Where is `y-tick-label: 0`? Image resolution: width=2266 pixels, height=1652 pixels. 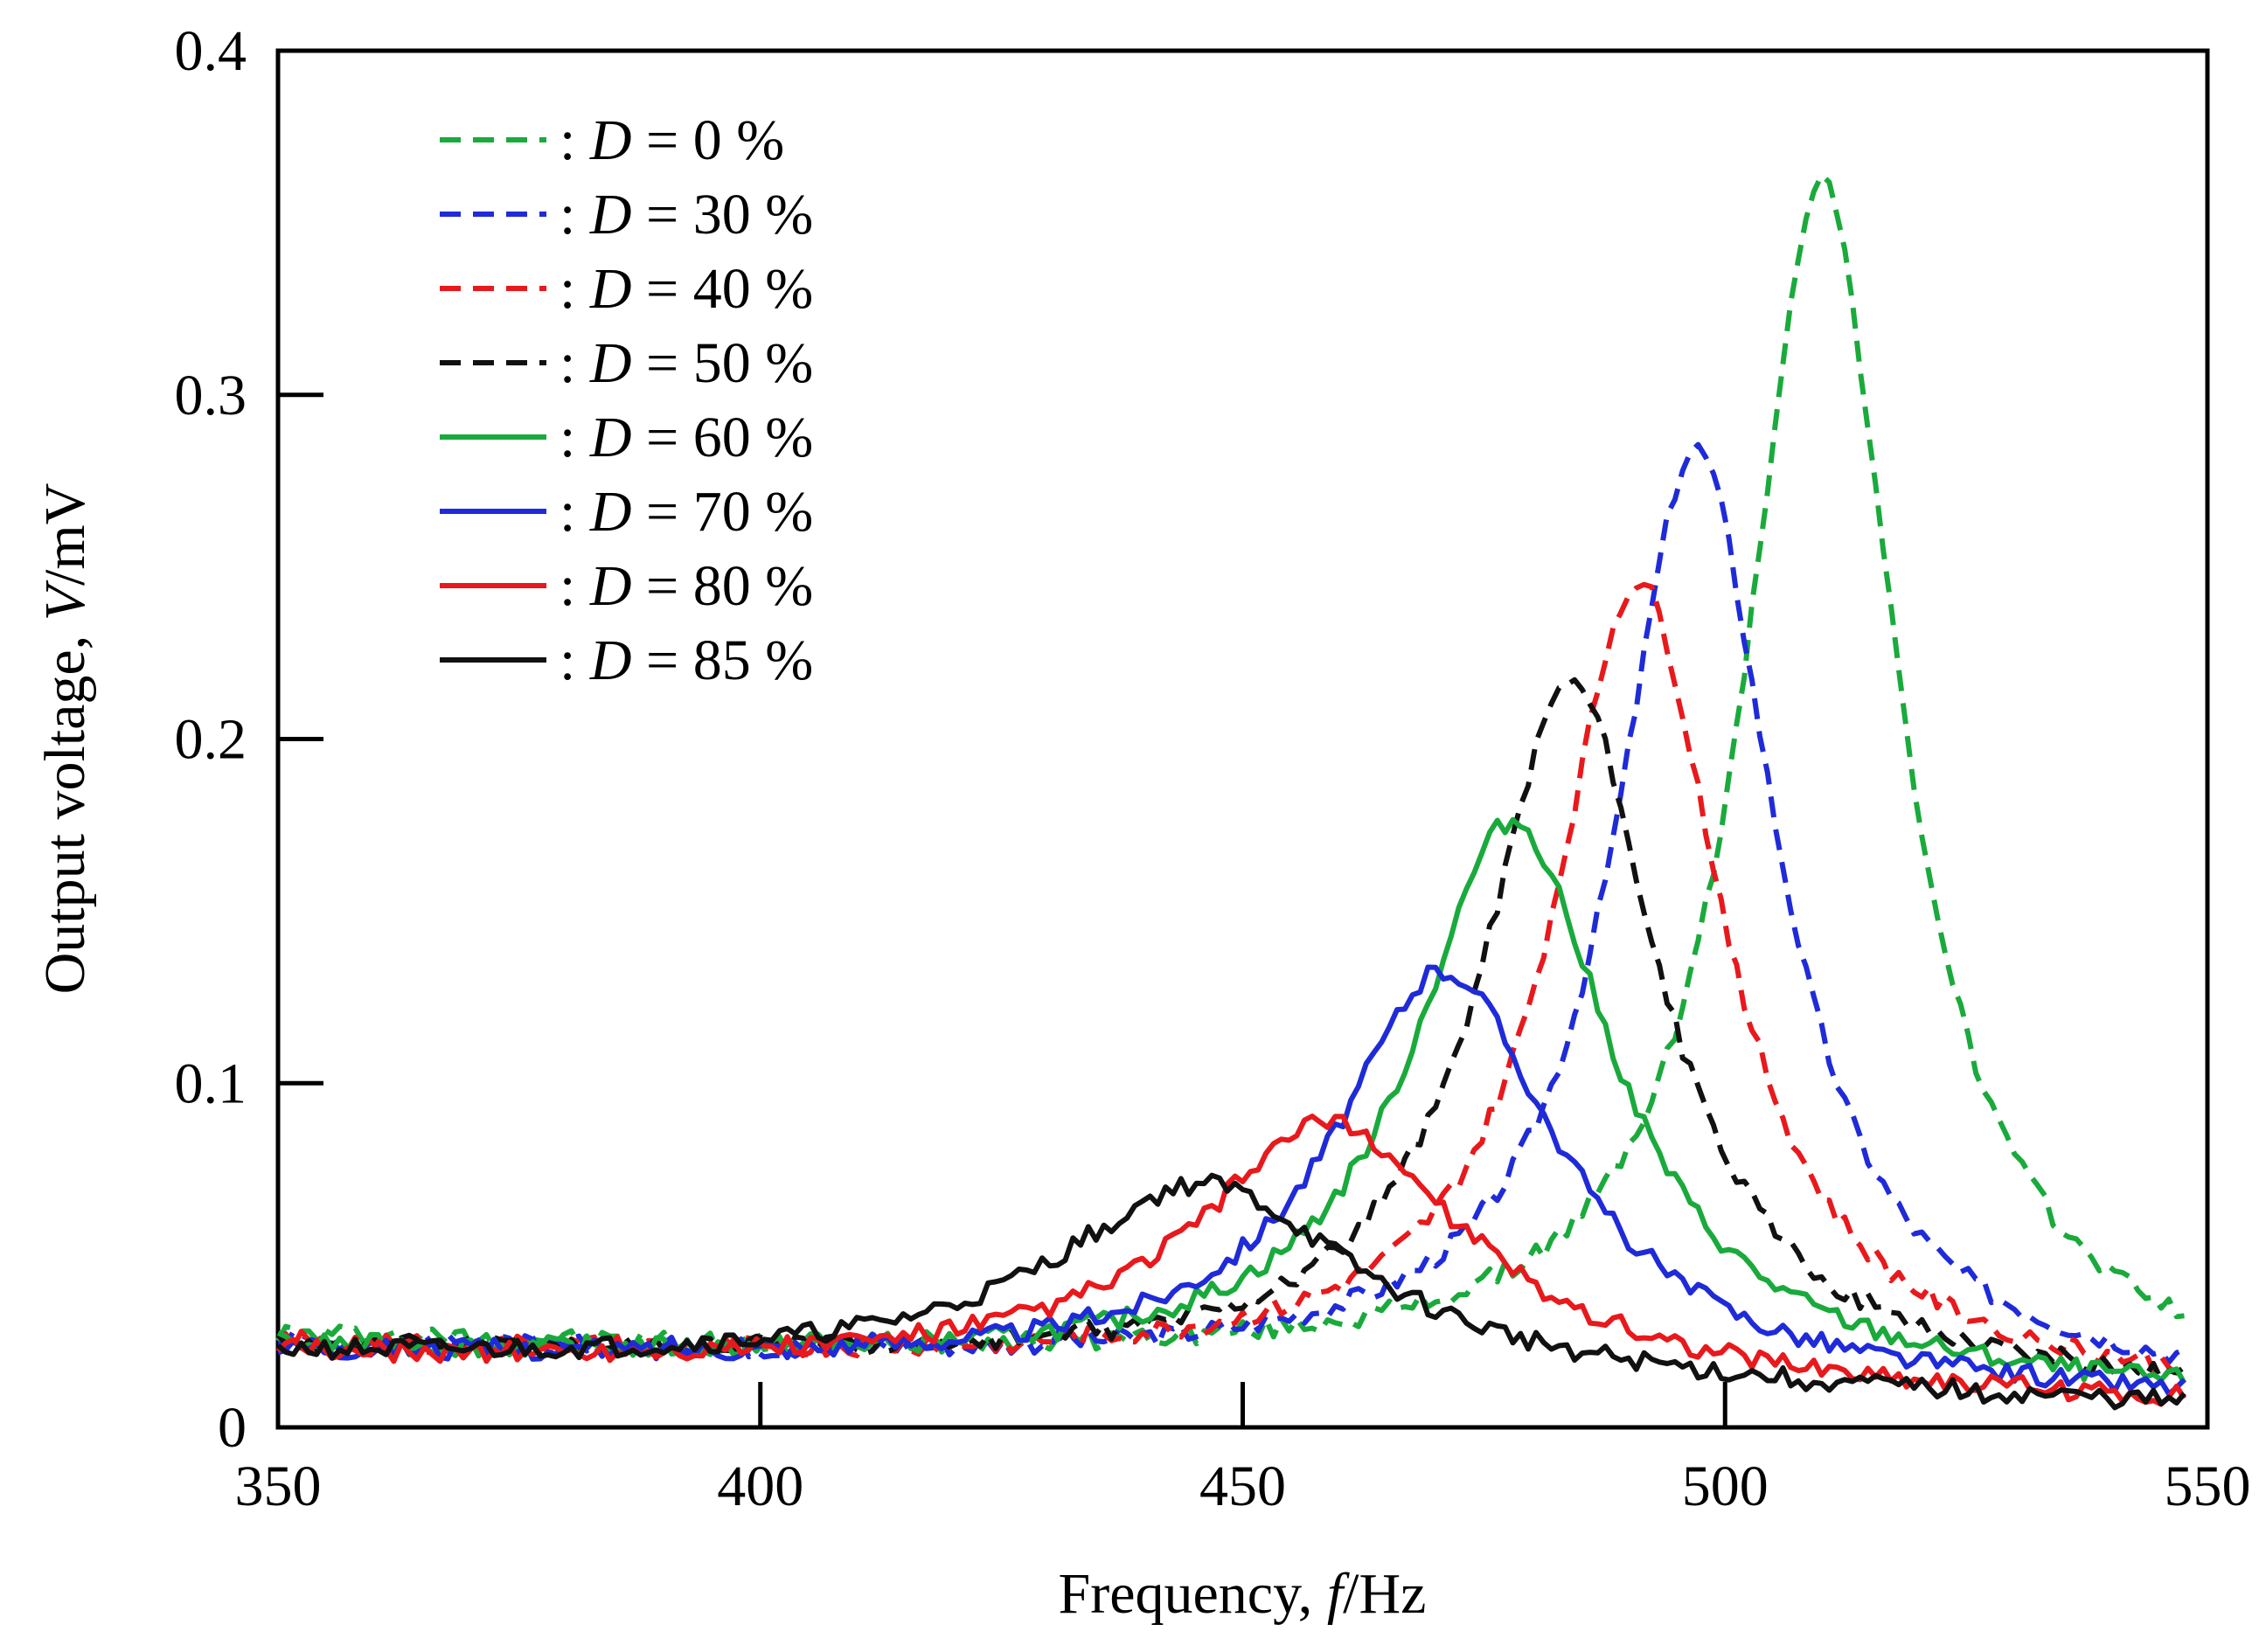
y-tick-label: 0 is located at coordinates (232, 1428).